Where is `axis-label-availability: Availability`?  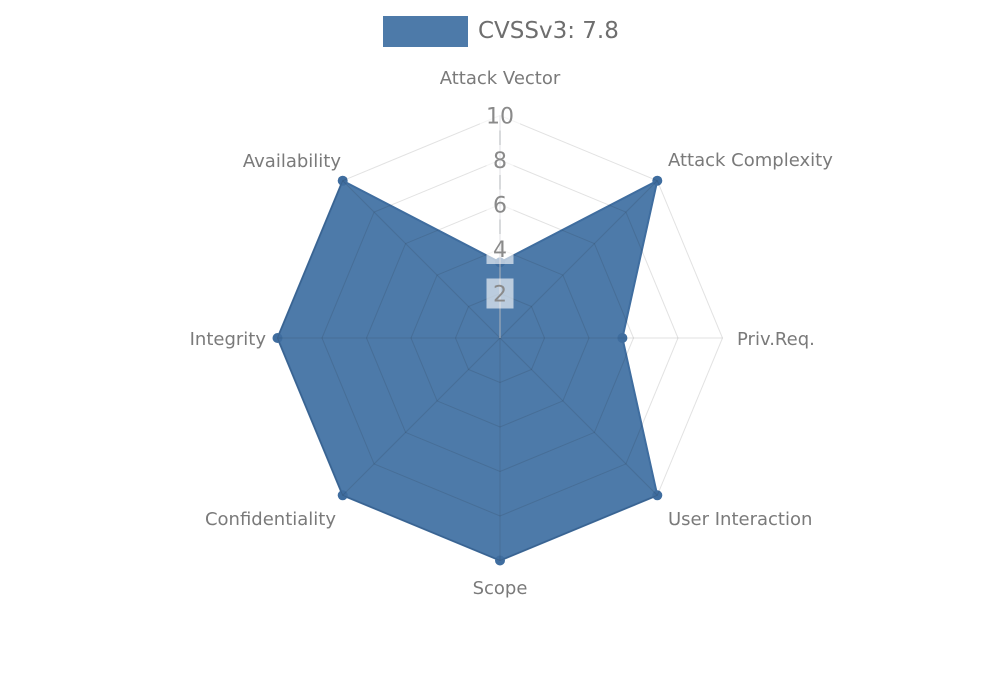 axis-label-availability: Availability is located at coordinates (292, 161).